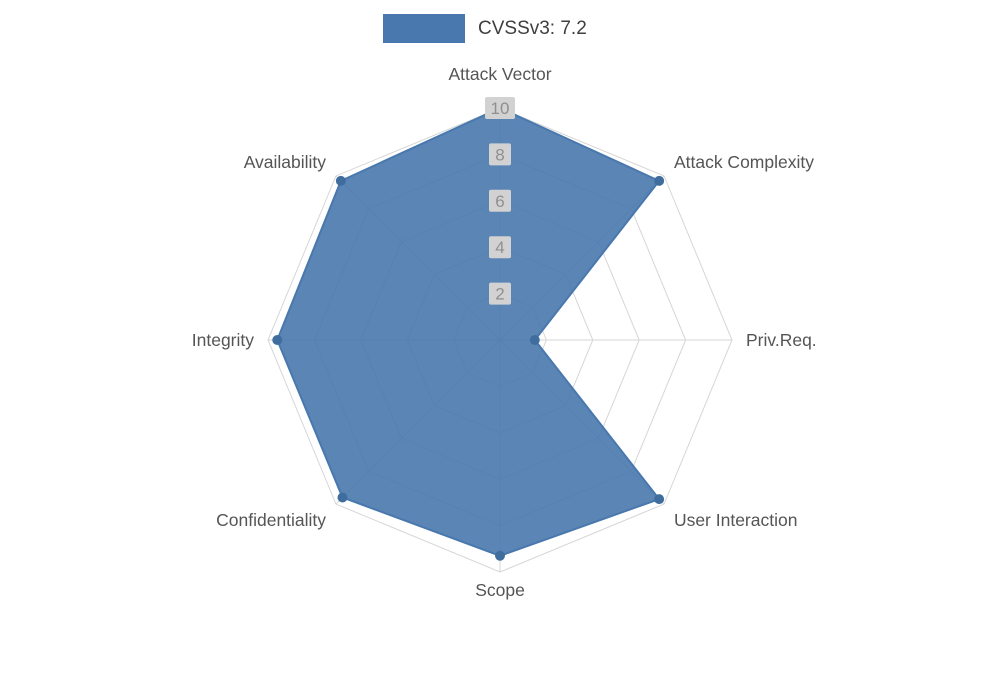 Image resolution: width=1000 pixels, height=700 pixels. Describe the element at coordinates (736, 520) in the screenshot. I see `axis-label-user-interaction: User Interaction` at that location.